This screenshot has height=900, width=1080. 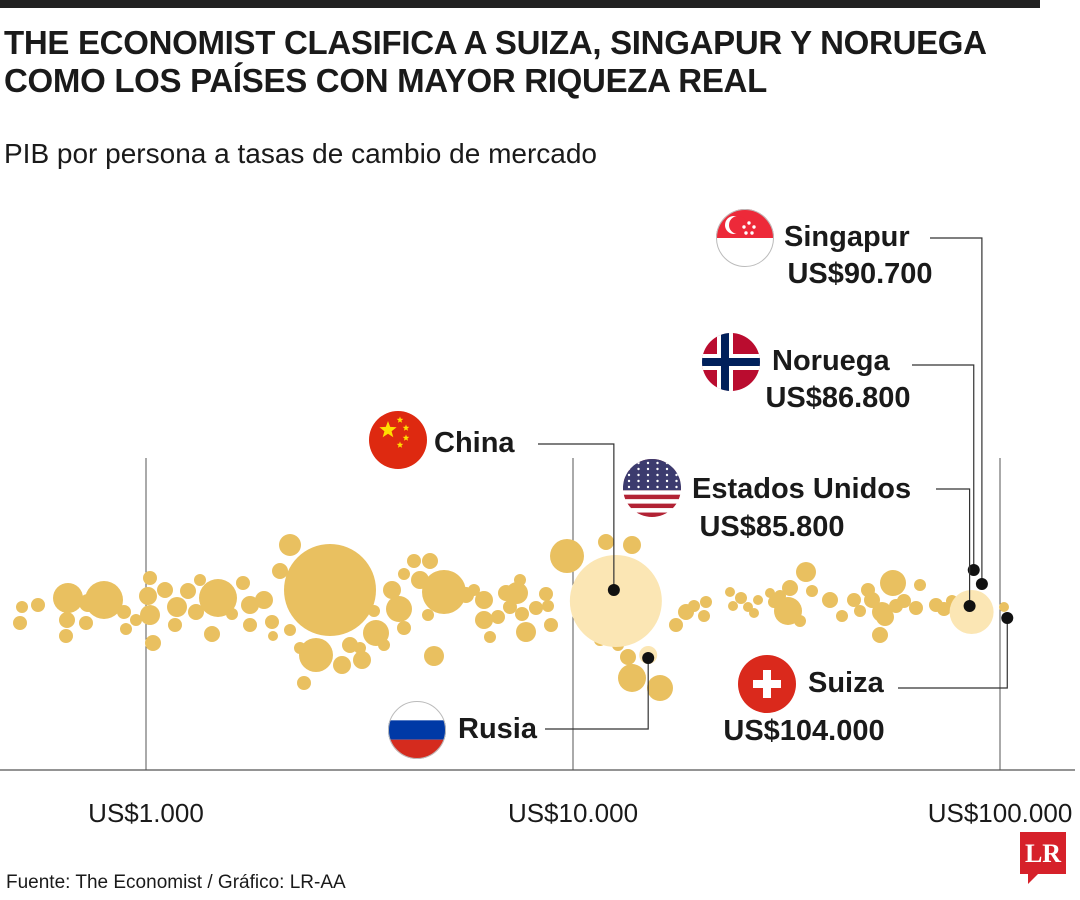 What do you see at coordinates (859, 274) in the screenshot?
I see `singapore-value: US$90.700` at bounding box center [859, 274].